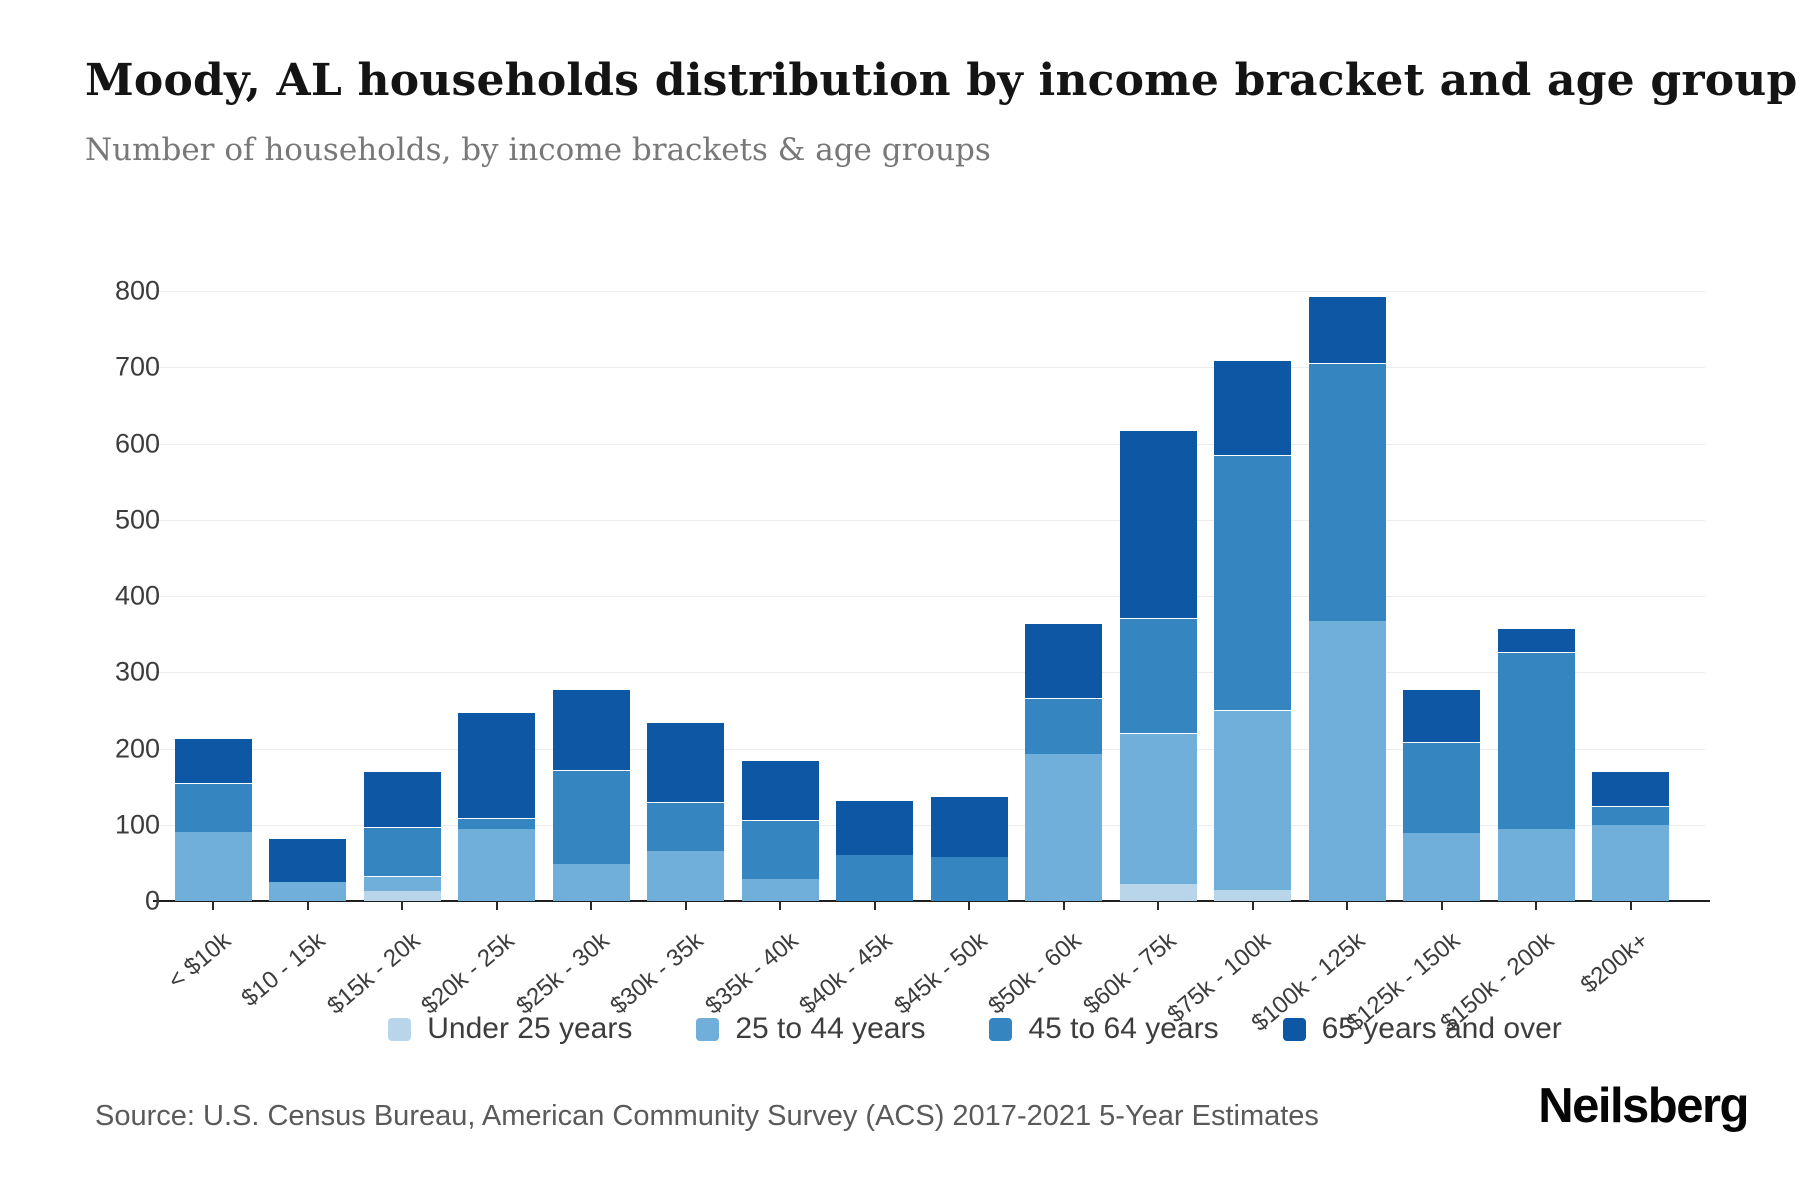  I want to click on x-axis-label: $10 - 15k, so click(283, 970).